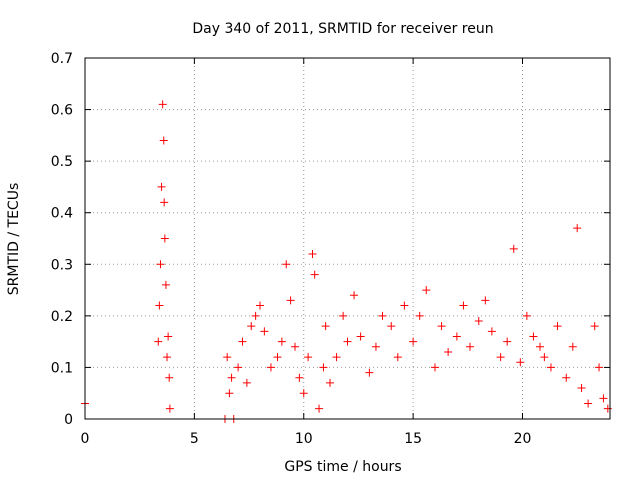 The width and height of the screenshot is (640, 480). What do you see at coordinates (62, 214) in the screenshot?
I see `y-tick-label: 0.4` at bounding box center [62, 214].